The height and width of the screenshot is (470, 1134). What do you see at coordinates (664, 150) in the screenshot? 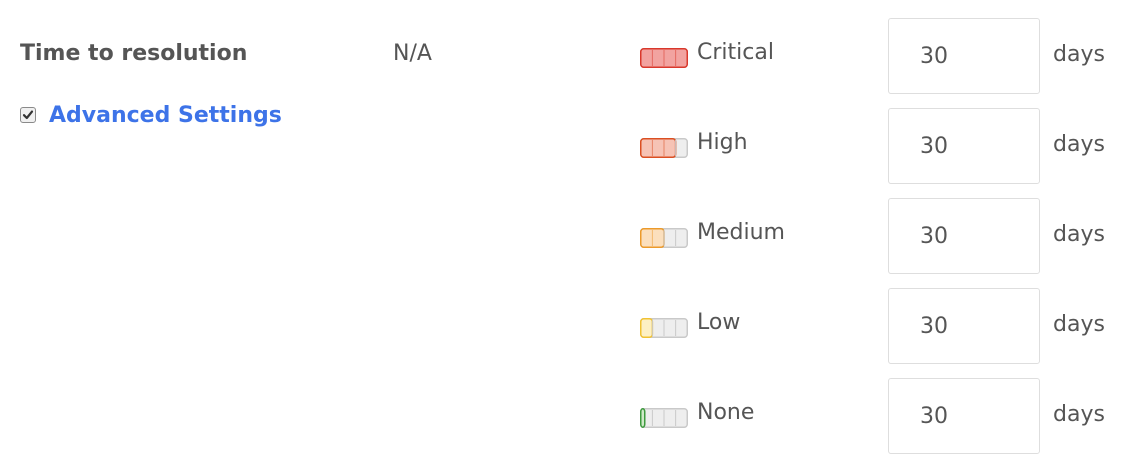
I see `severity-high-icon` at bounding box center [664, 150].